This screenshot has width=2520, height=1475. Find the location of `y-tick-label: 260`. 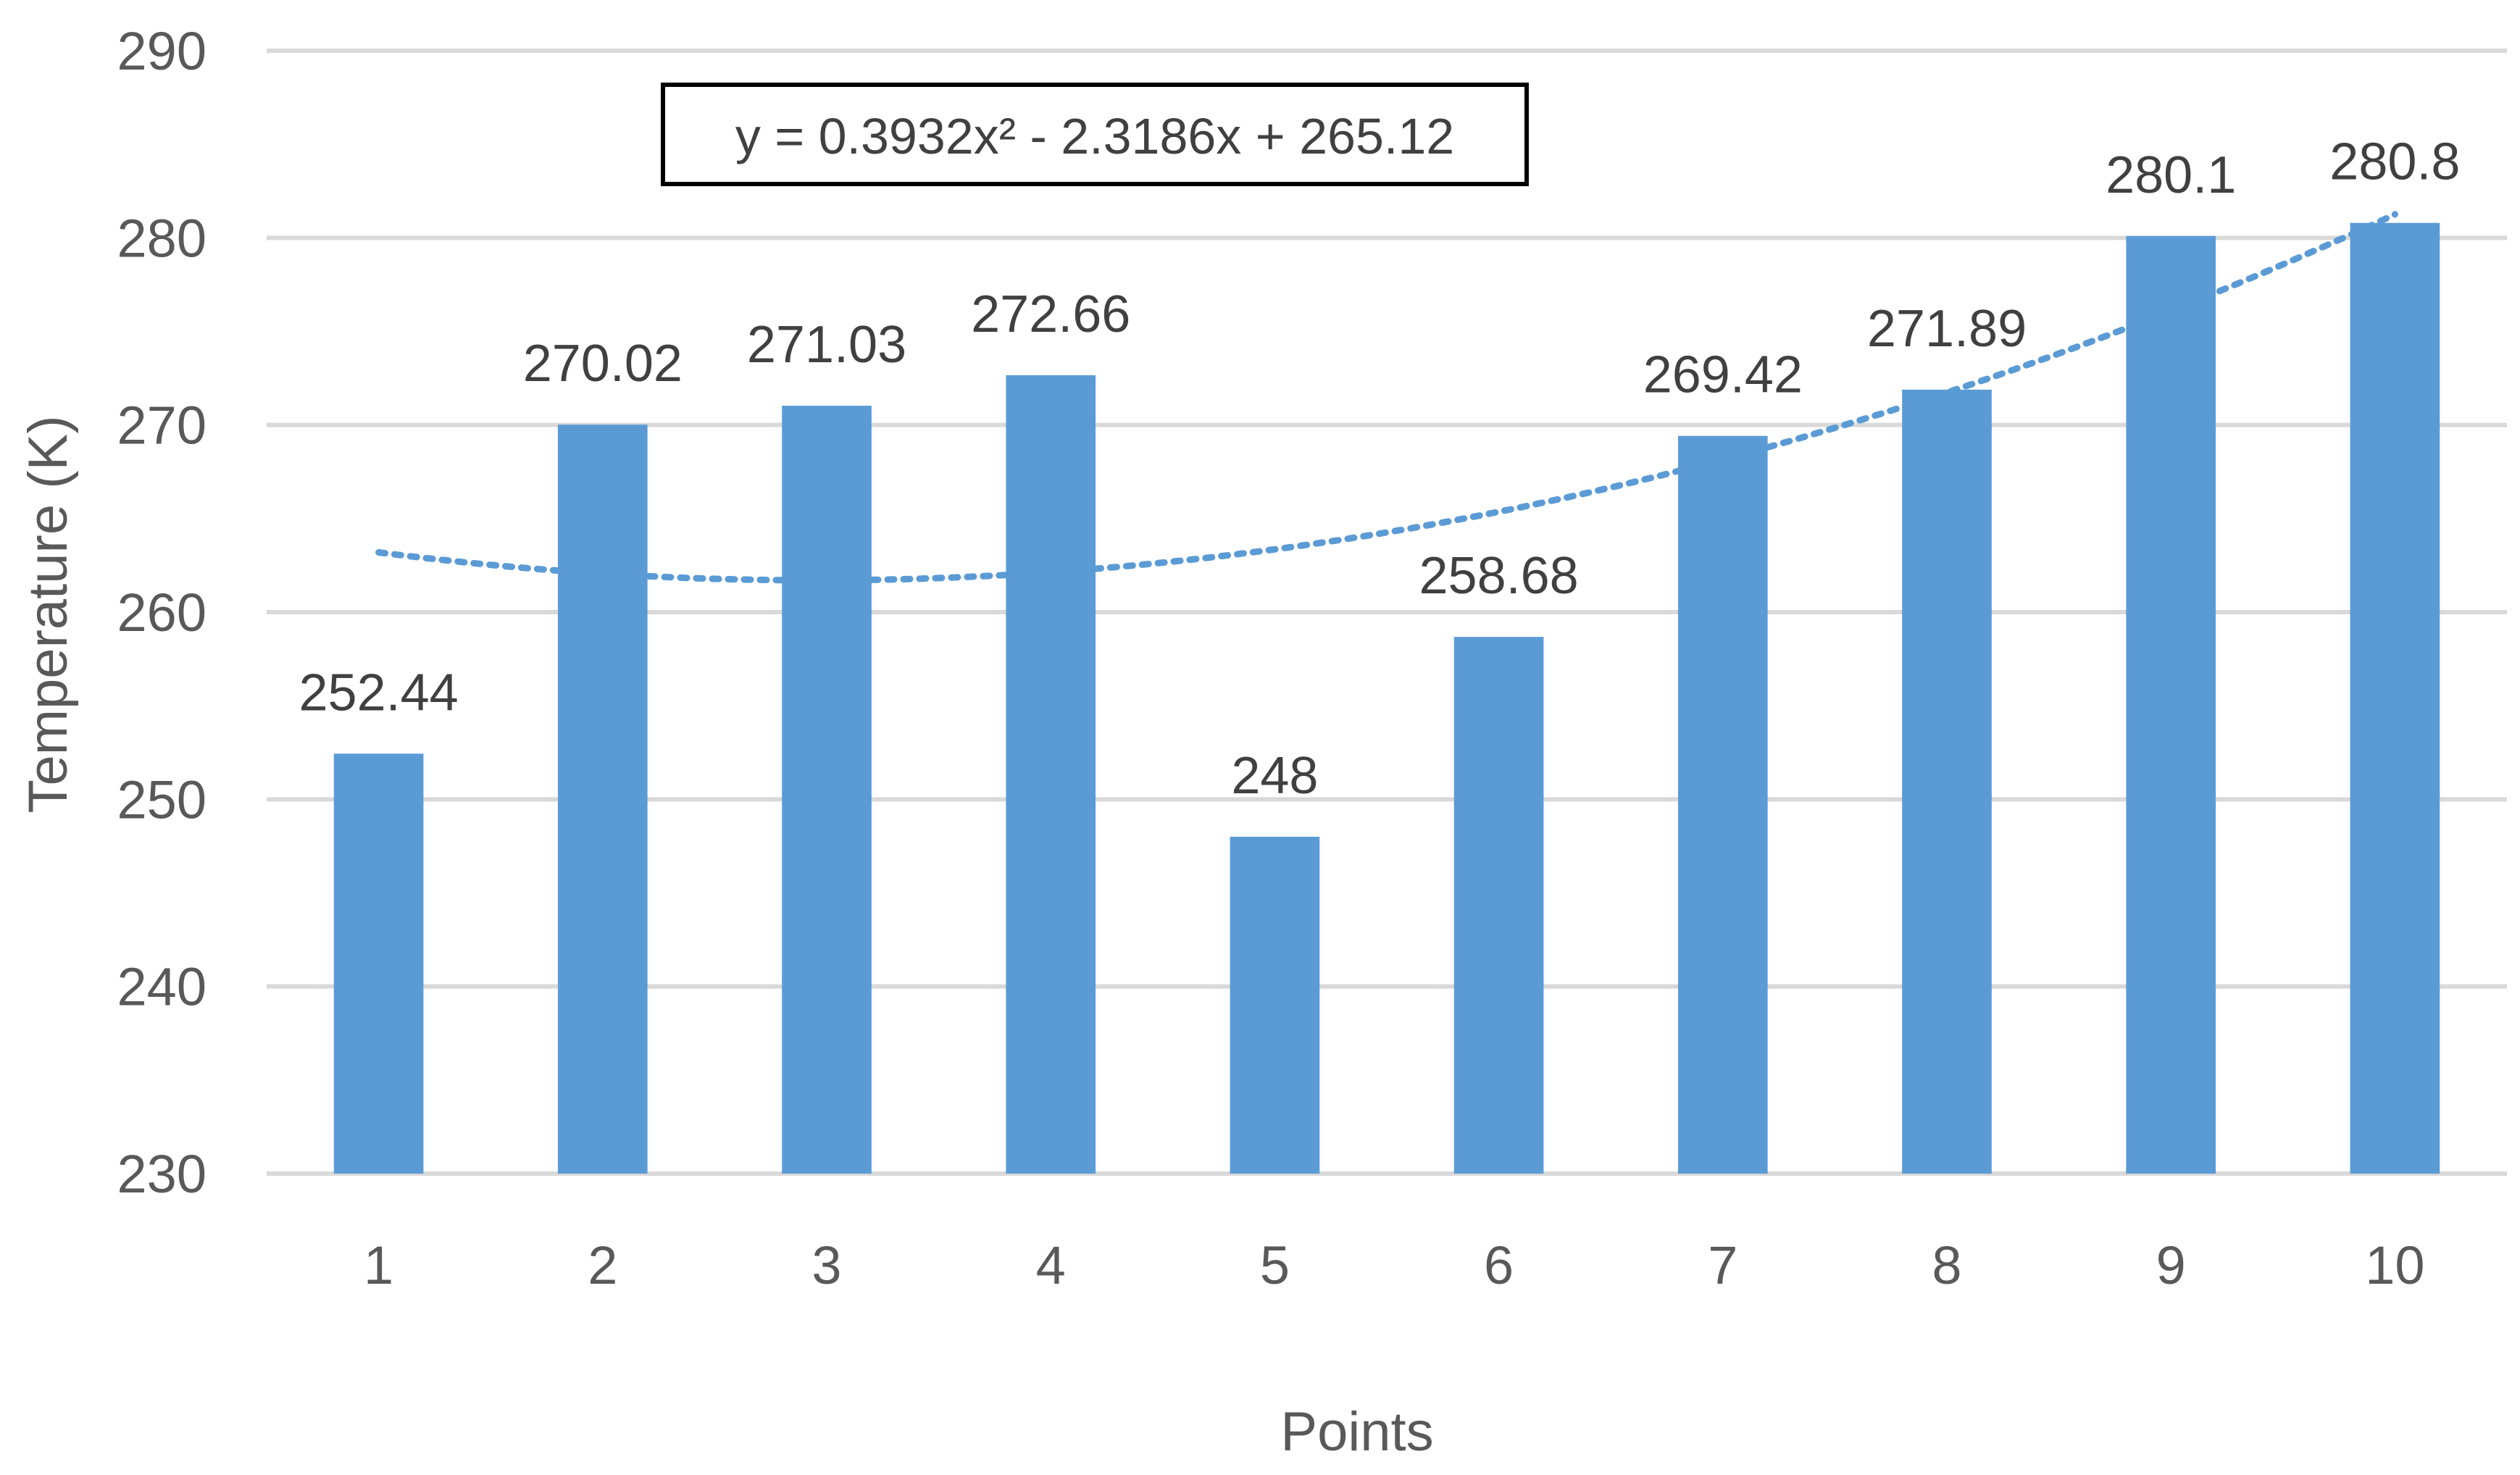

y-tick-label: 260 is located at coordinates (161, 612).